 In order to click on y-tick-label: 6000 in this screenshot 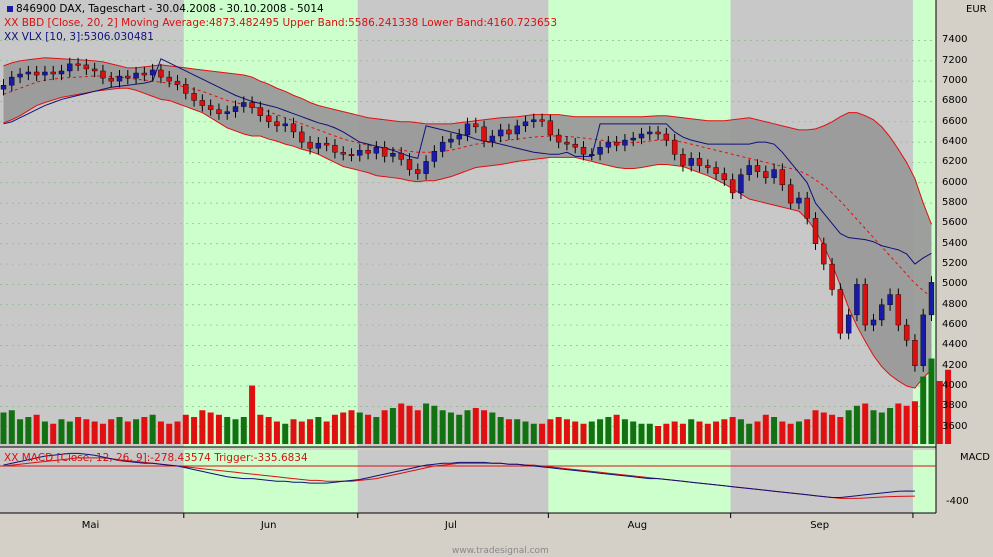, I will do `click(955, 182)`.